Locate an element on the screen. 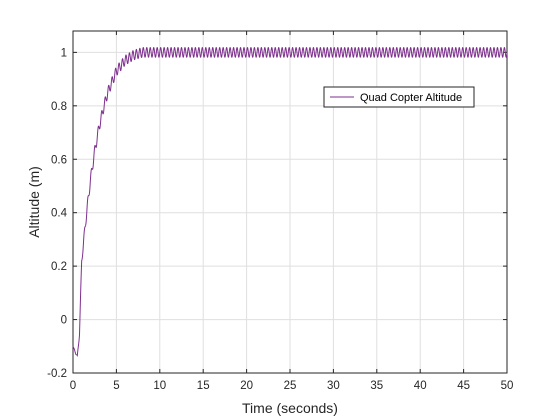 The width and height of the screenshot is (560, 420). y-tick-label: 0 is located at coordinates (64, 321).